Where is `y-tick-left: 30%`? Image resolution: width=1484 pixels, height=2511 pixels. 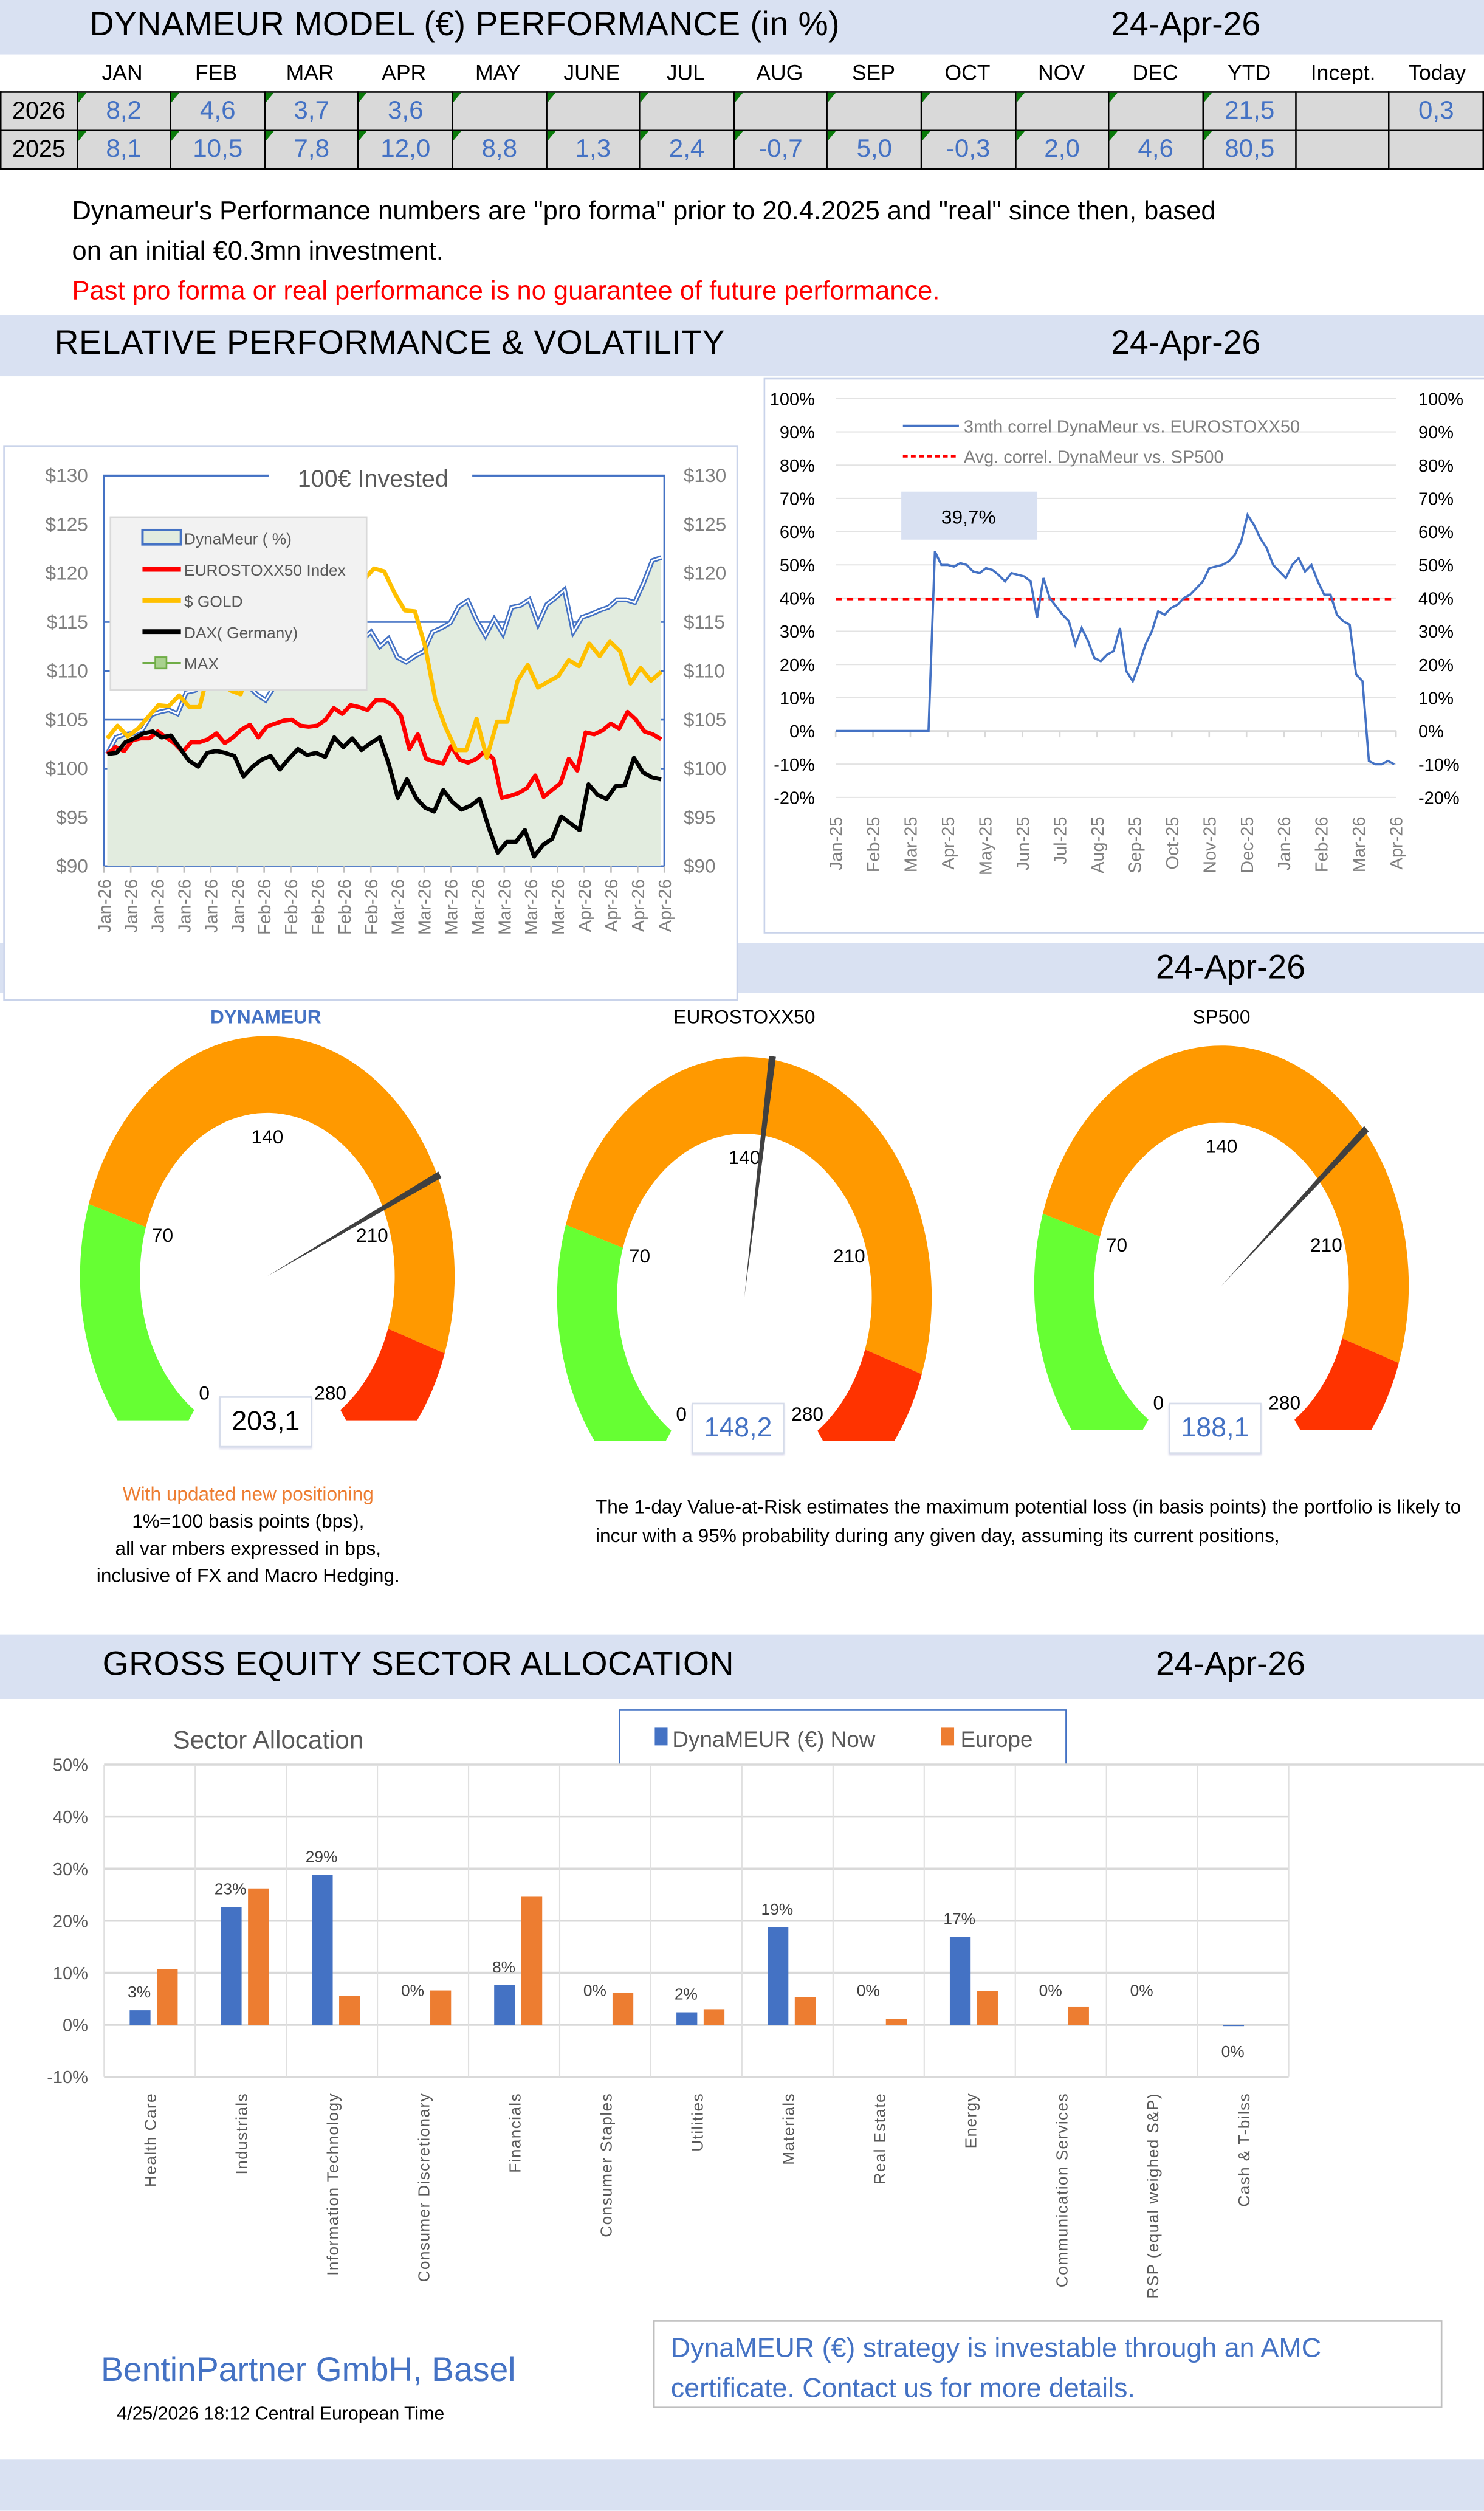
y-tick-left: 30% is located at coordinates (797, 632).